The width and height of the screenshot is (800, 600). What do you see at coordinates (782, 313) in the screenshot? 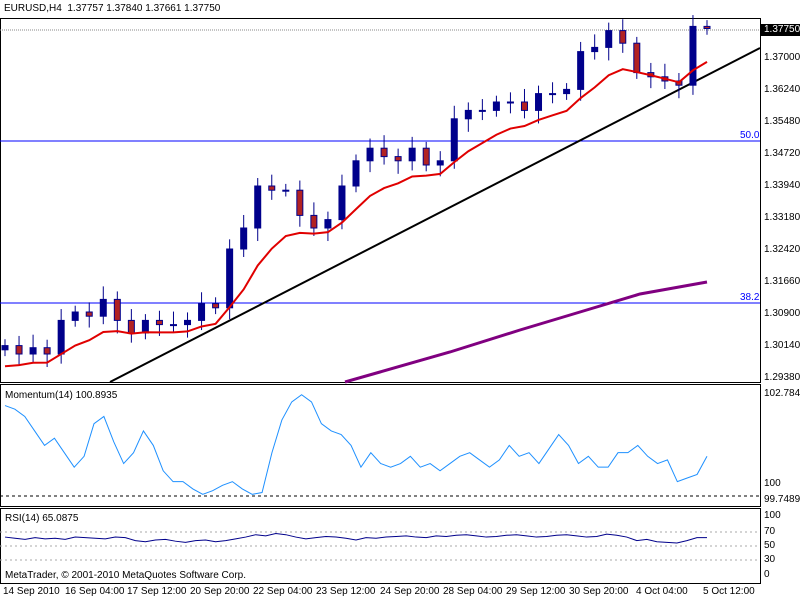
I see `price-tick: 1.30900` at bounding box center [782, 313].